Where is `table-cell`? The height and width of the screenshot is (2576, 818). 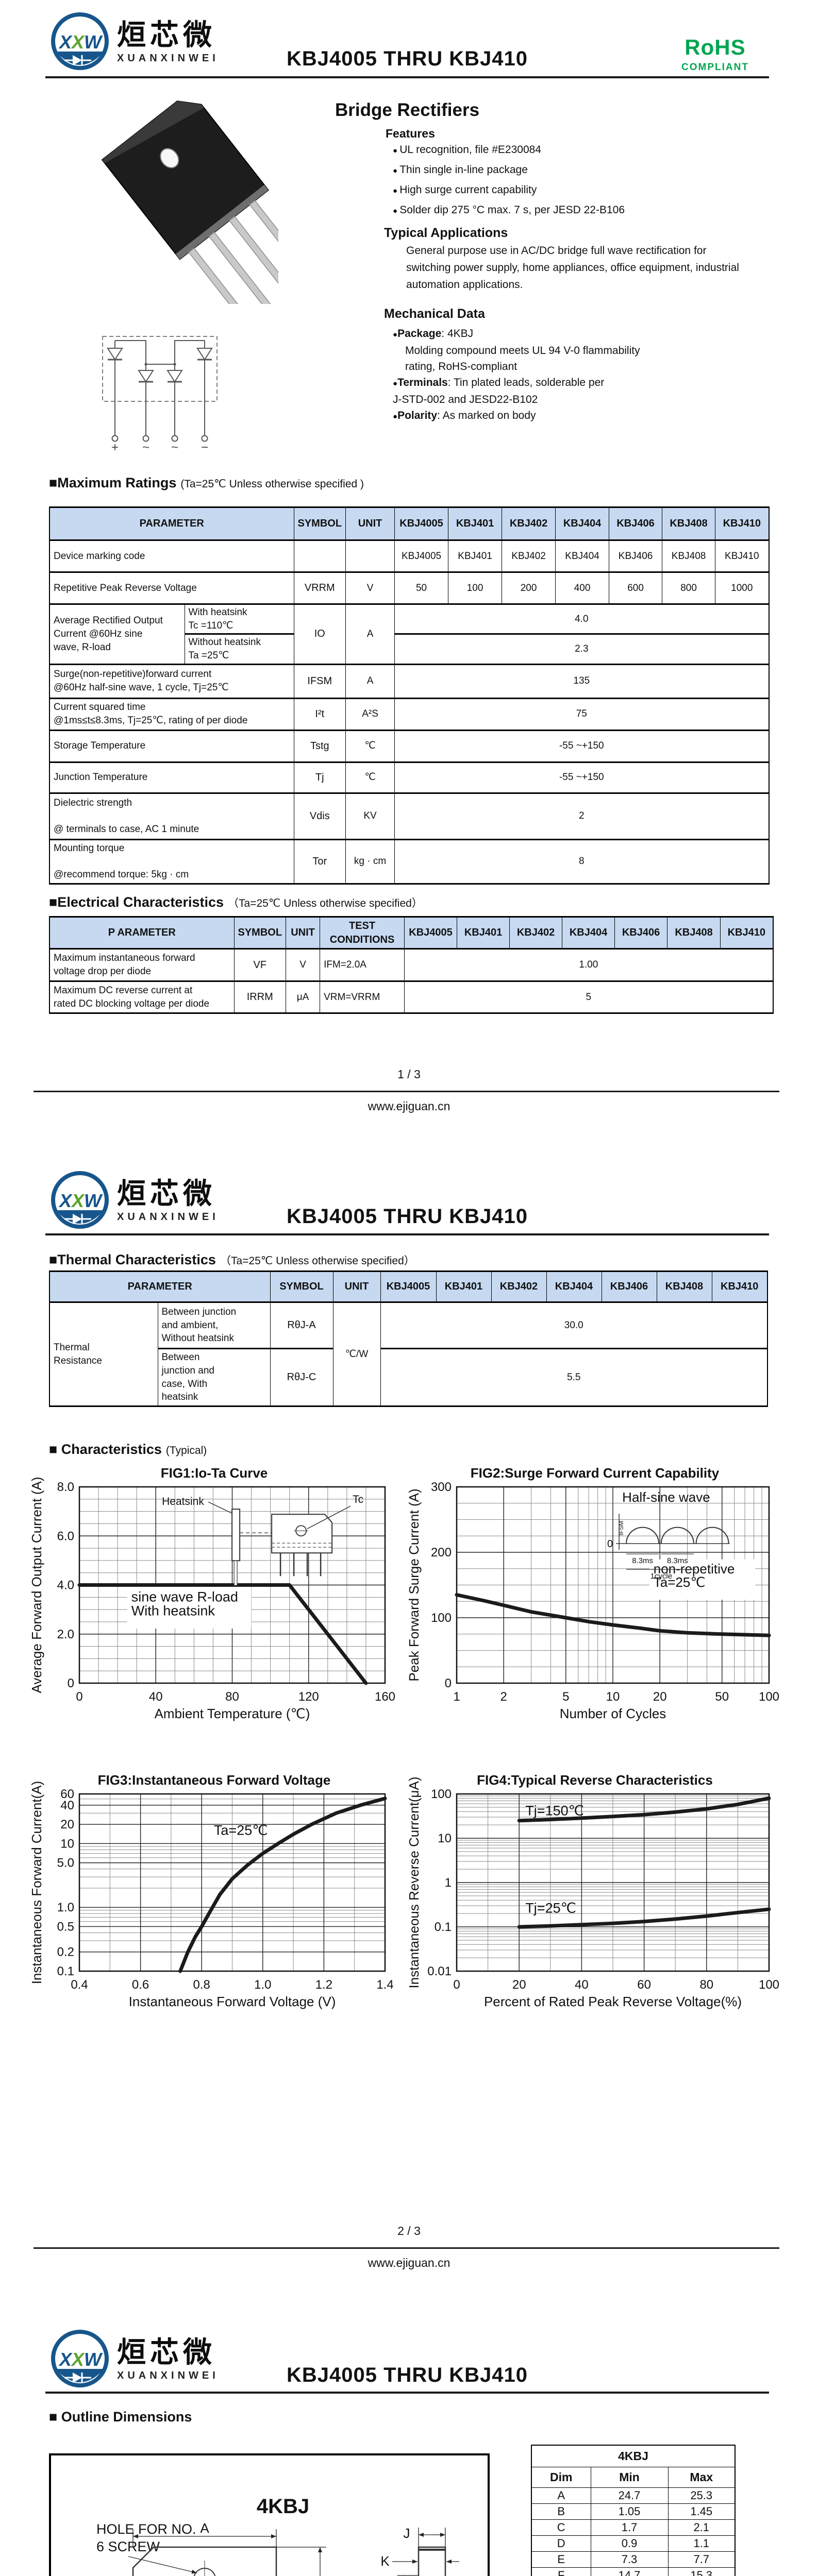 table-cell is located at coordinates (319, 556).